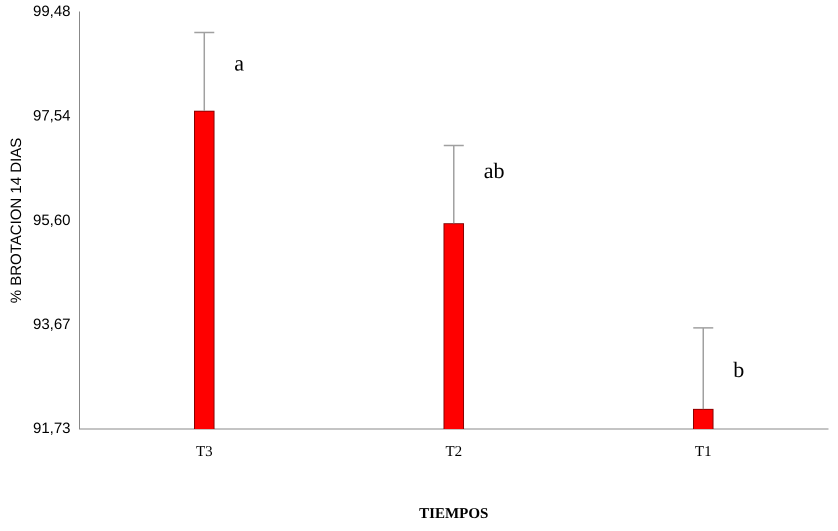 This screenshot has width=838, height=531. What do you see at coordinates (51, 116) in the screenshot?
I see `y-tick-label: 97,54` at bounding box center [51, 116].